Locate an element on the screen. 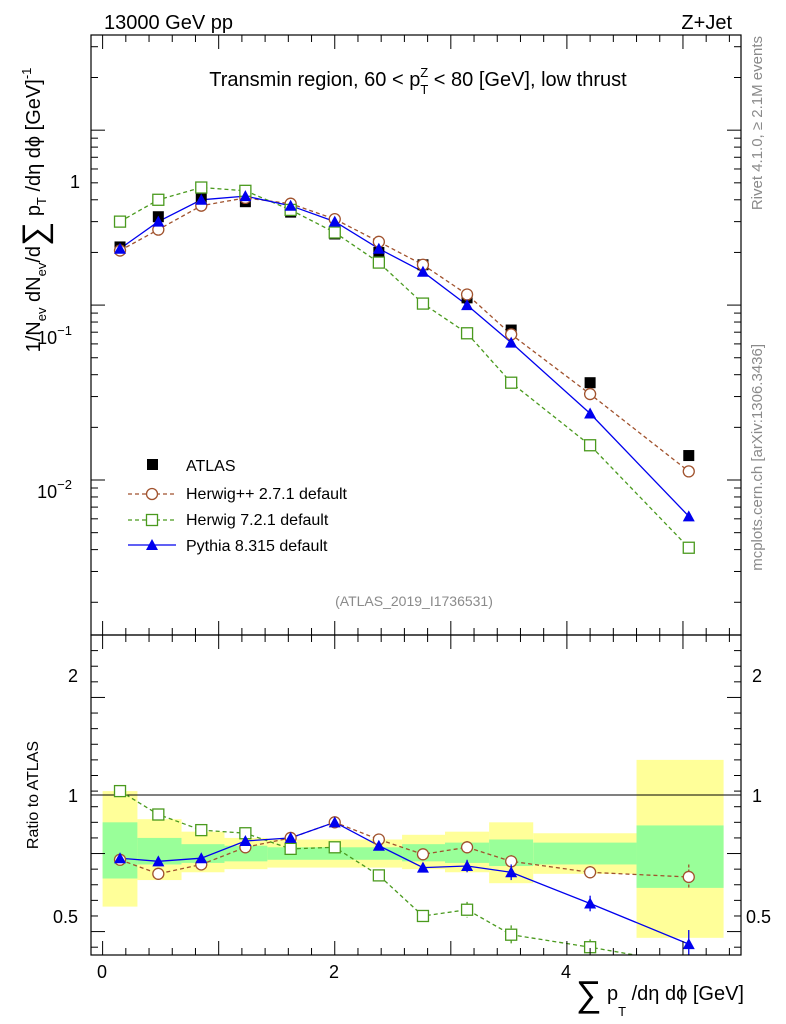 The height and width of the screenshot is (1024, 786). legend-label-atlas: ATLAS is located at coordinates (211, 466).